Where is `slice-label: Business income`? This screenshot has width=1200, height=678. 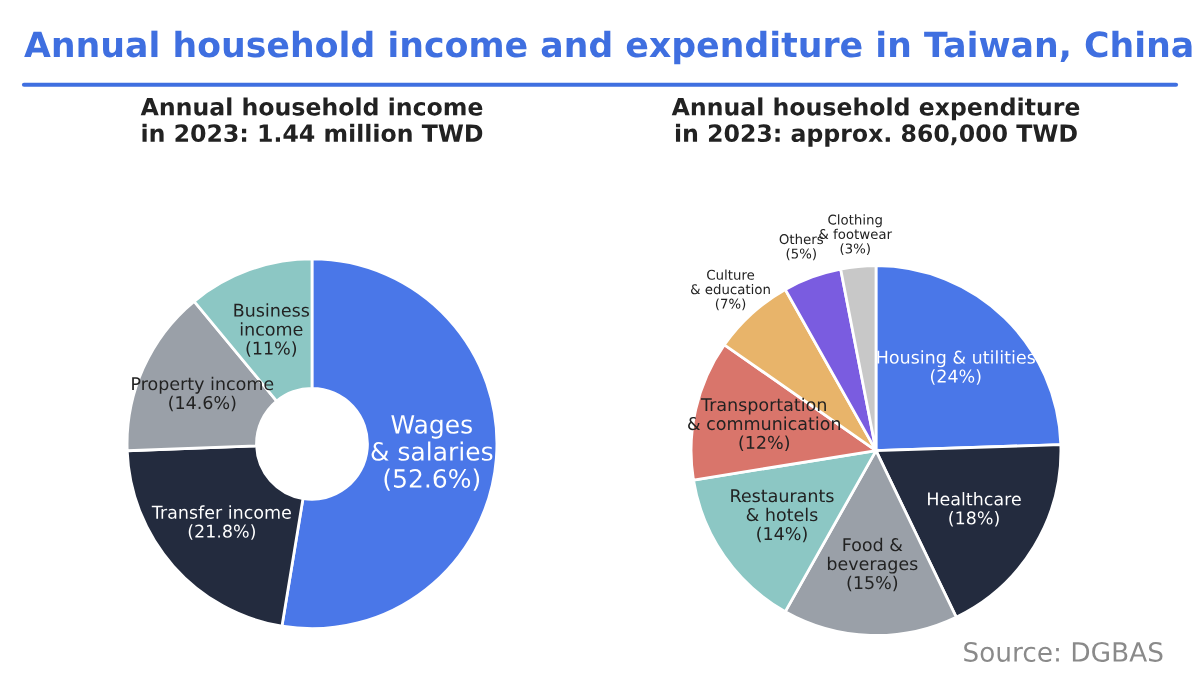
slice-label: Business income is located at coordinates (272, 319).